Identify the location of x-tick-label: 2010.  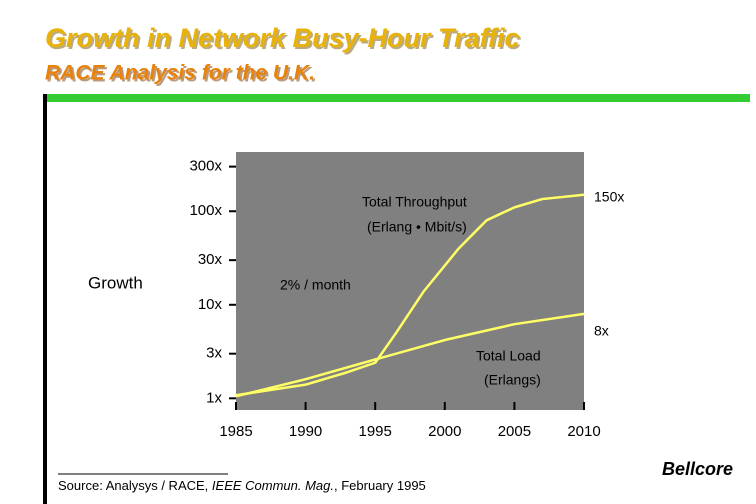
(583, 431).